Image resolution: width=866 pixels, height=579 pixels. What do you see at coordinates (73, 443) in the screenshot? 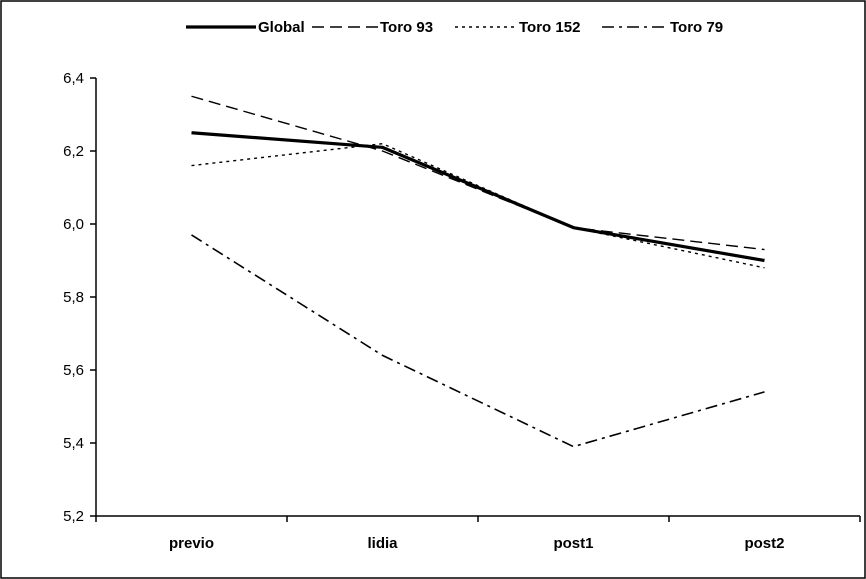
I see `y-tick-label: 5,4` at bounding box center [73, 443].